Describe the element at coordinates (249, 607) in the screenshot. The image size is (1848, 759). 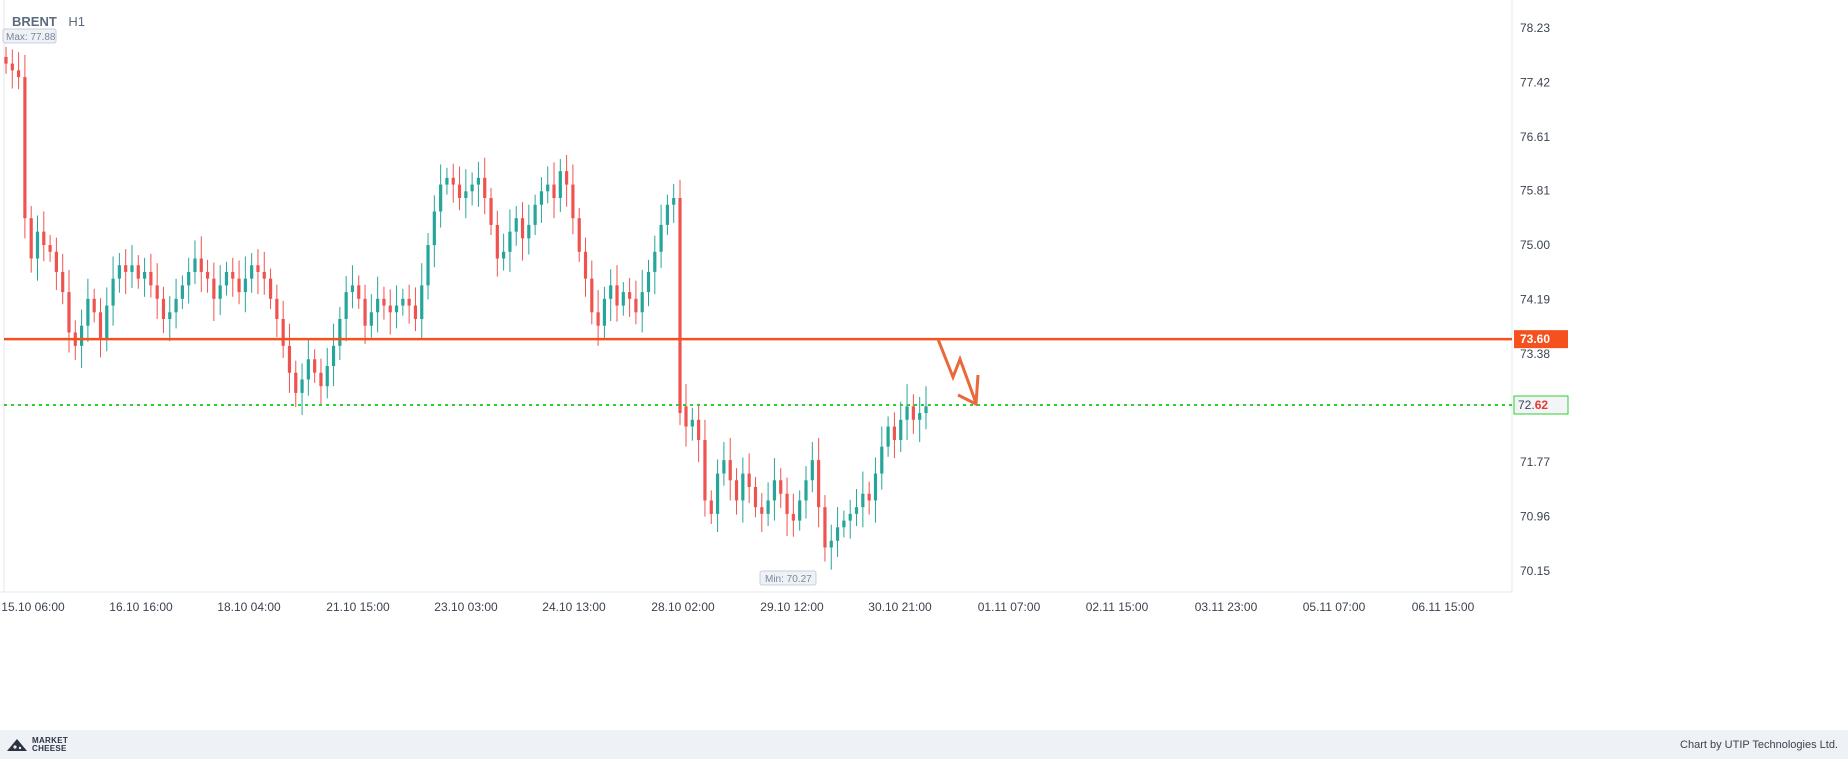
I see `x-tick-label: 18.10 04:00` at that location.